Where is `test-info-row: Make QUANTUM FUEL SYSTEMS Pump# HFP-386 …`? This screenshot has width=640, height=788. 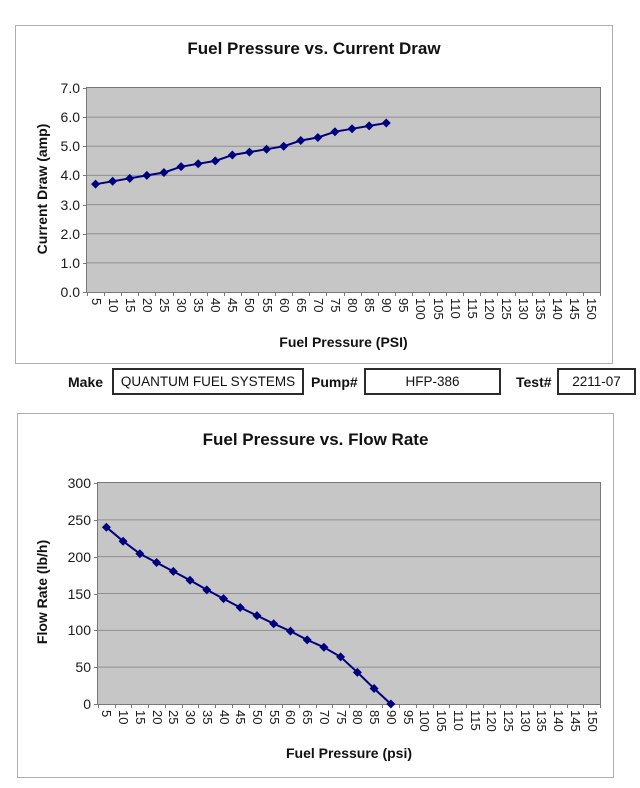
test-info-row: Make QUANTUM FUEL SYSTEMS Pump# HFP-386 … is located at coordinates (320, 382).